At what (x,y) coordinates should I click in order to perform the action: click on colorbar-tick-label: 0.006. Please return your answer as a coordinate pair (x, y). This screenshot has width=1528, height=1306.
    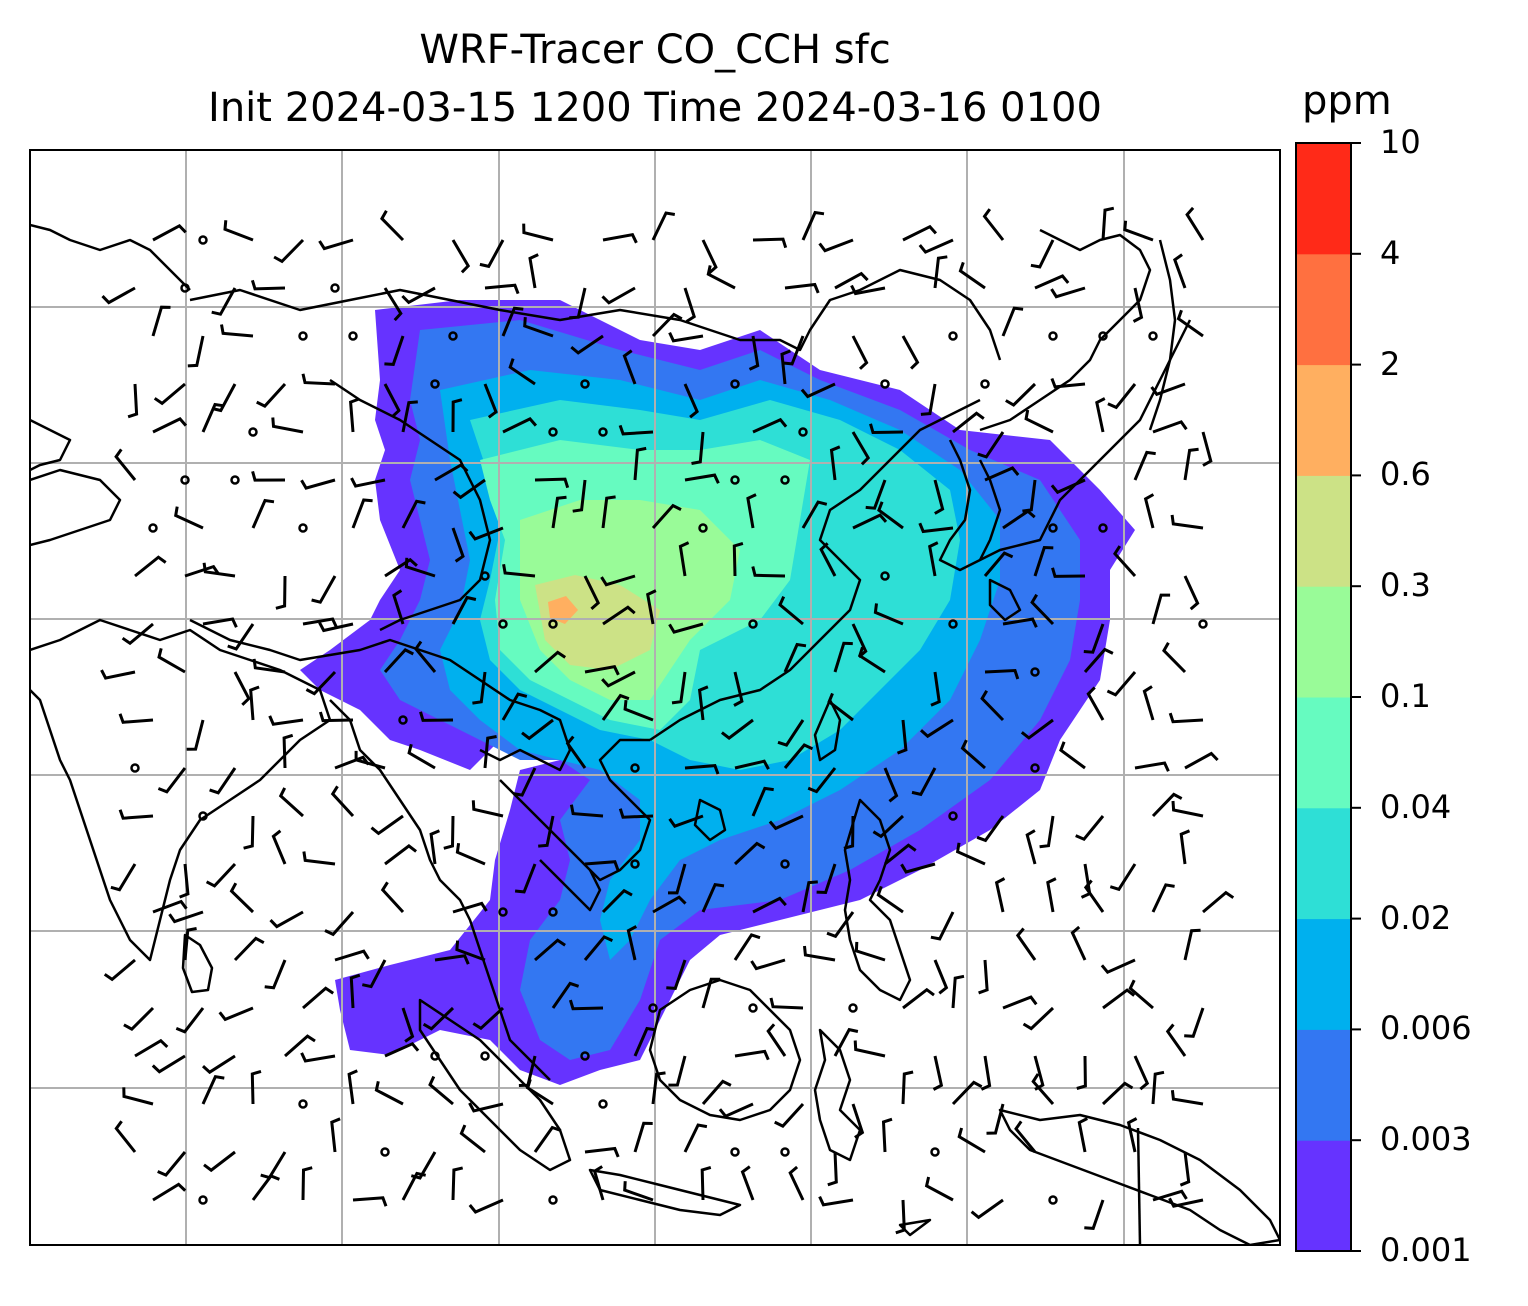
    Looking at the image, I should click on (1426, 1028).